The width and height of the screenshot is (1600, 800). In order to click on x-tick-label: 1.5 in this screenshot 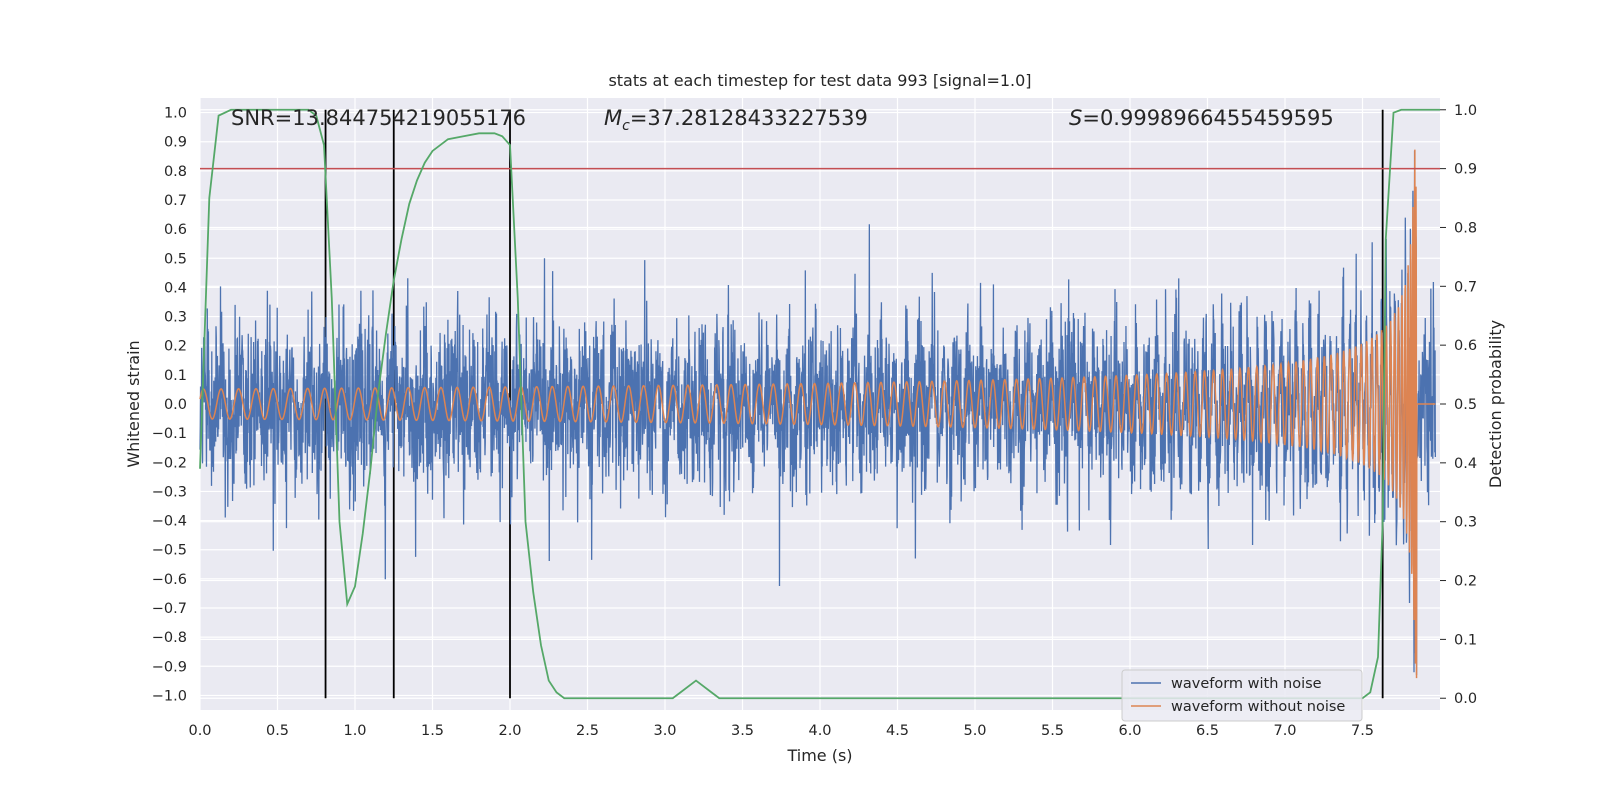, I will do `click(432, 731)`.